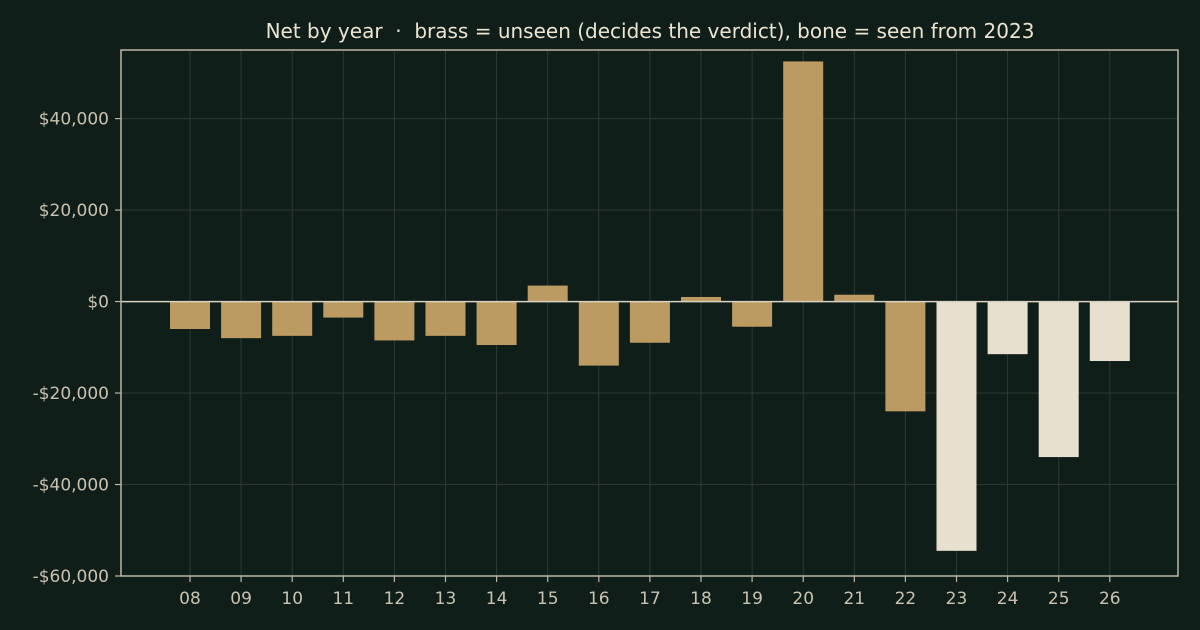 Image resolution: width=1200 pixels, height=630 pixels. Describe the element at coordinates (599, 599) in the screenshot. I see `x-tick-label: 16` at that location.